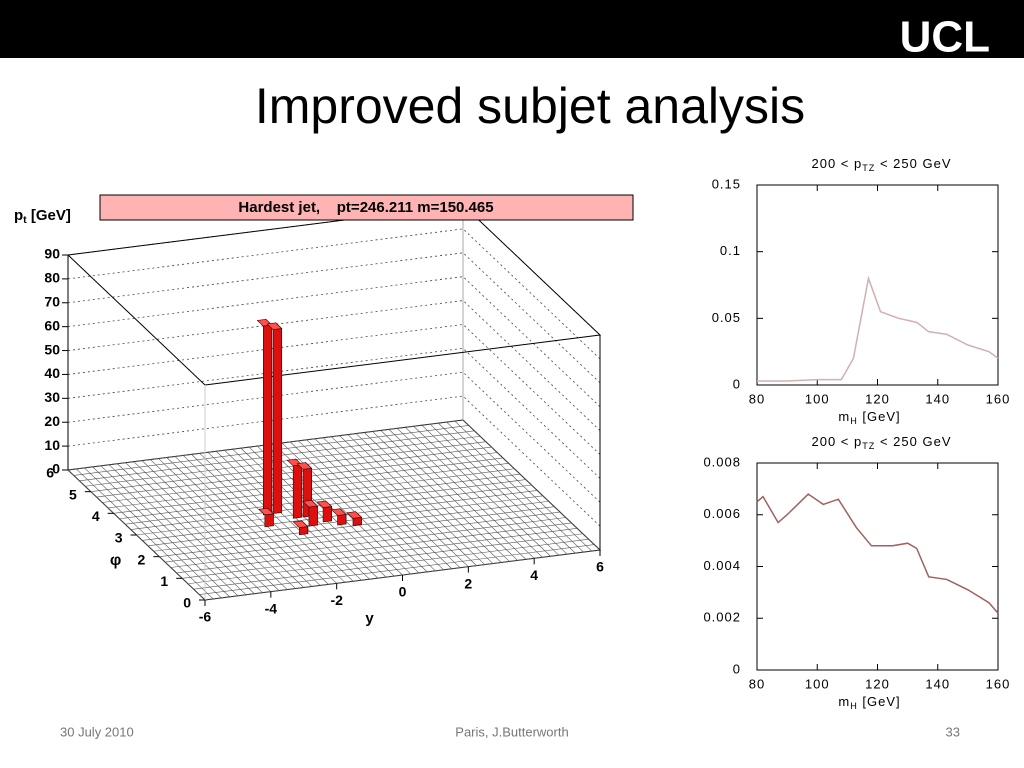  Describe the element at coordinates (52, 349) in the screenshot. I see `z-tick-label: 50` at that location.